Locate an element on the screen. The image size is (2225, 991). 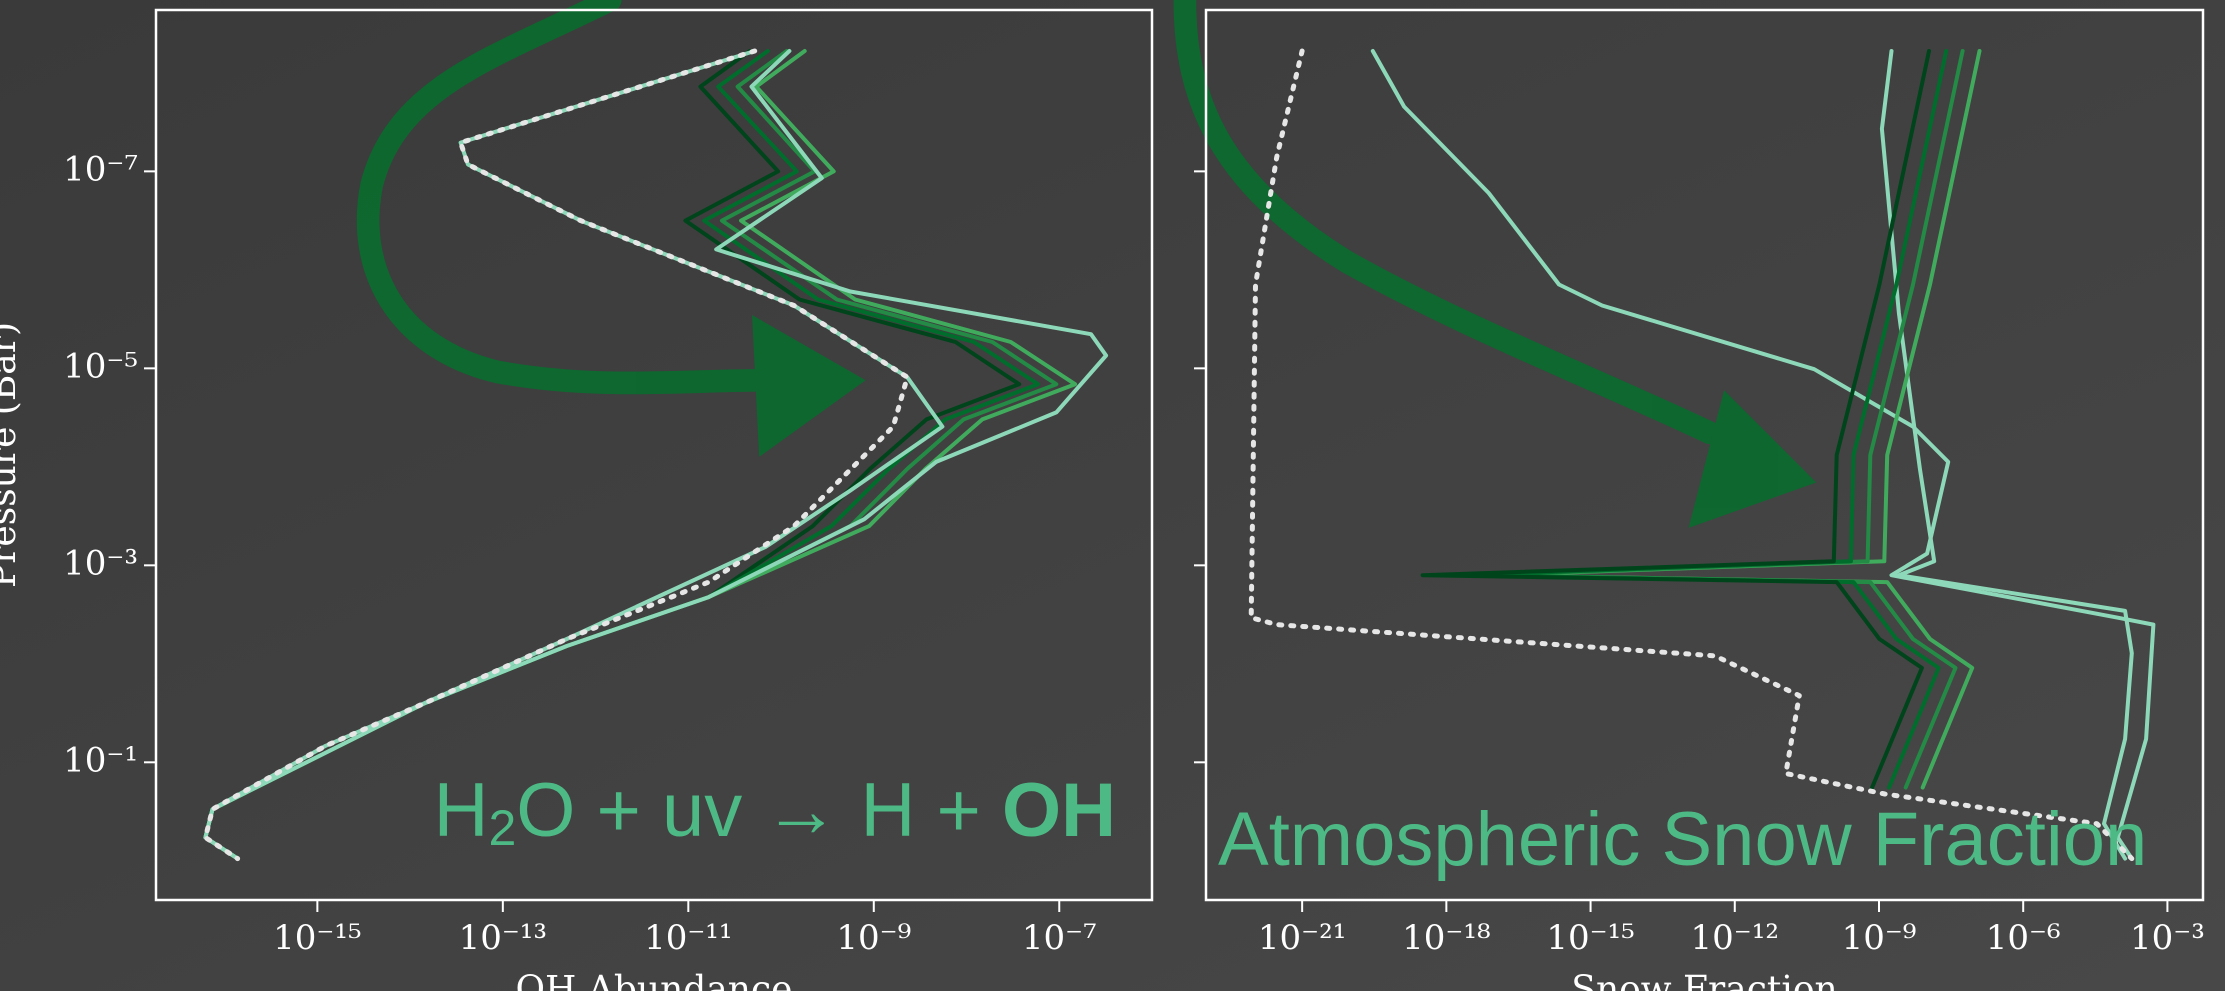
y-tick-label: 10⁻⁷ is located at coordinates (100, 169).